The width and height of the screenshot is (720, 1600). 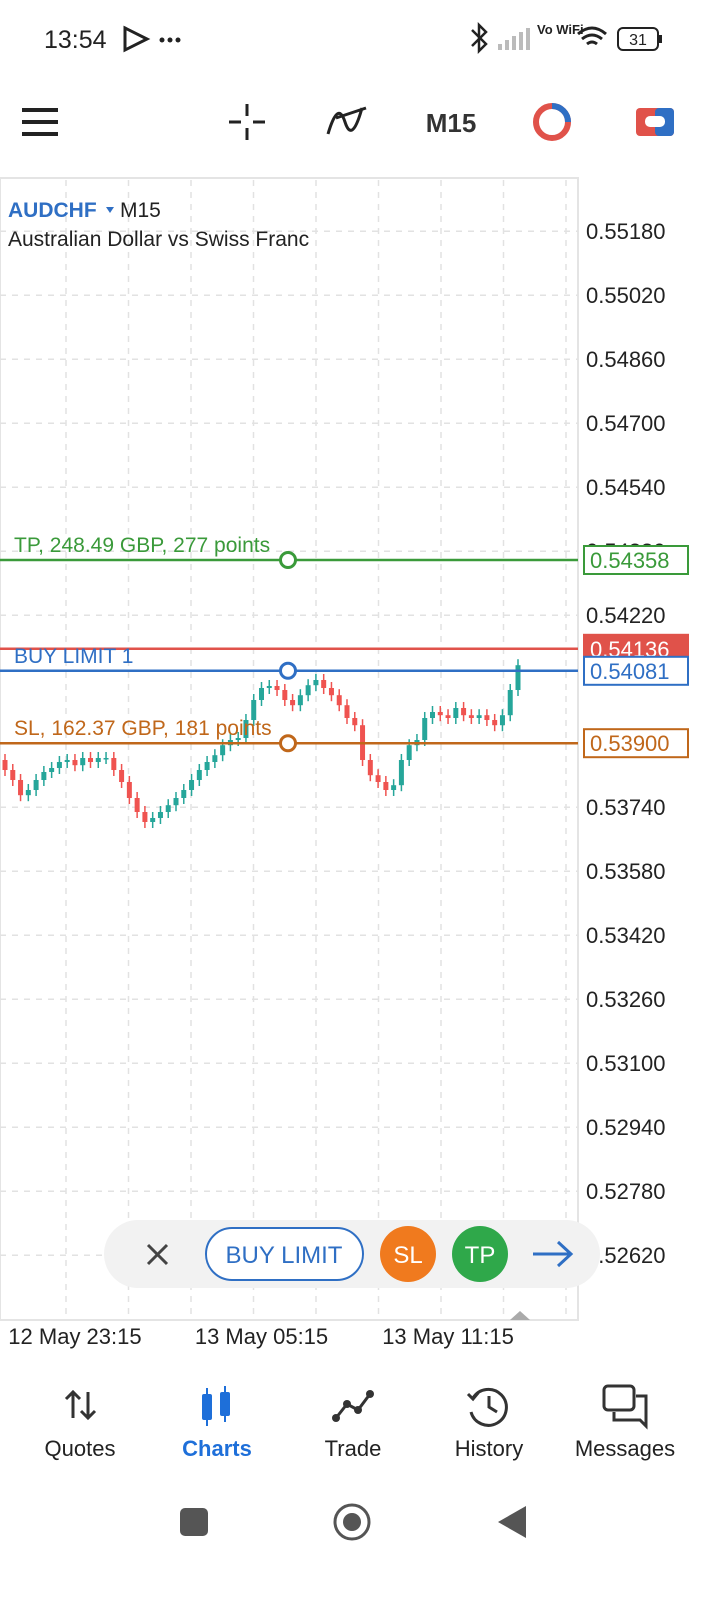 What do you see at coordinates (142, 545) in the screenshot?
I see `level-label: TP, 248.49 GBP, 277 points` at bounding box center [142, 545].